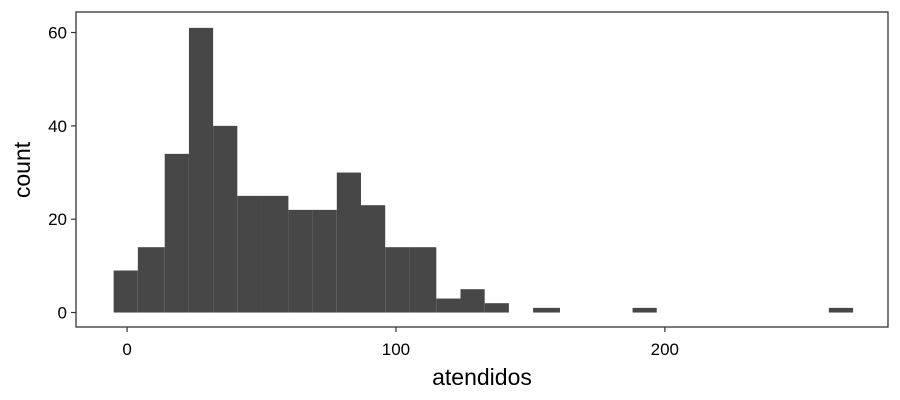 Image resolution: width=900 pixels, height=400 pixels. I want to click on x-tick-label: 100, so click(396, 349).